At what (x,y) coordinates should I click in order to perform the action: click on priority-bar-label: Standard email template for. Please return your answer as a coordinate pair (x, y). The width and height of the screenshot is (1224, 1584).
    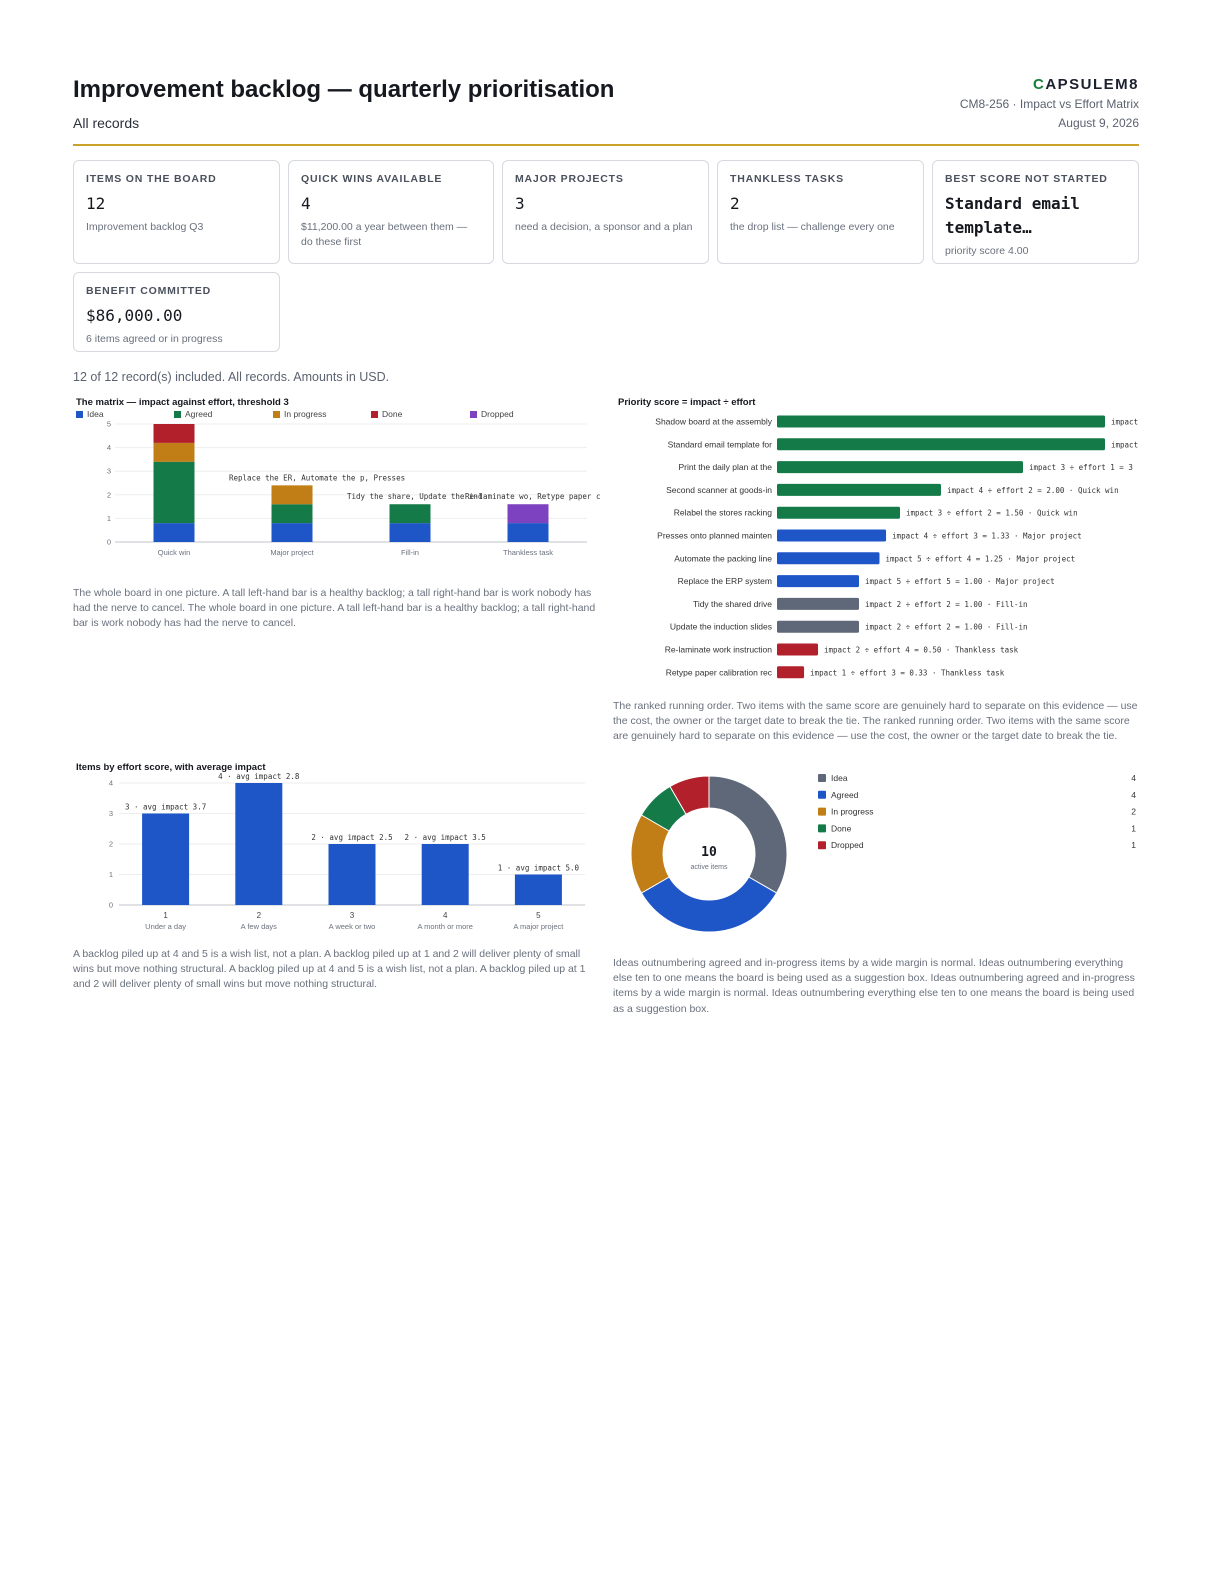
    Looking at the image, I should click on (720, 444).